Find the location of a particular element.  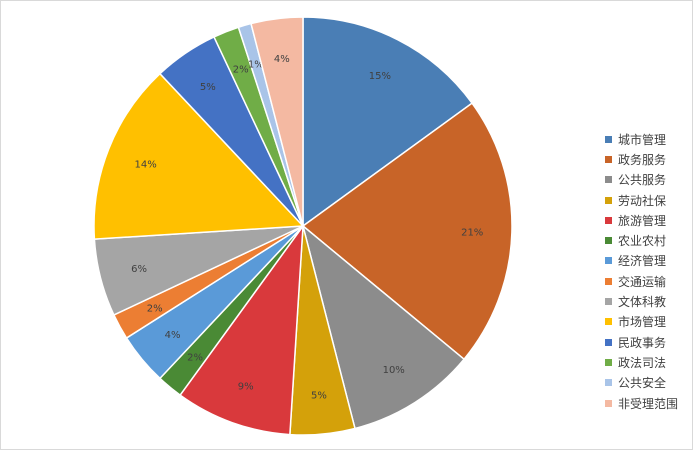

slice-data-label-10: 14% is located at coordinates (145, 165).